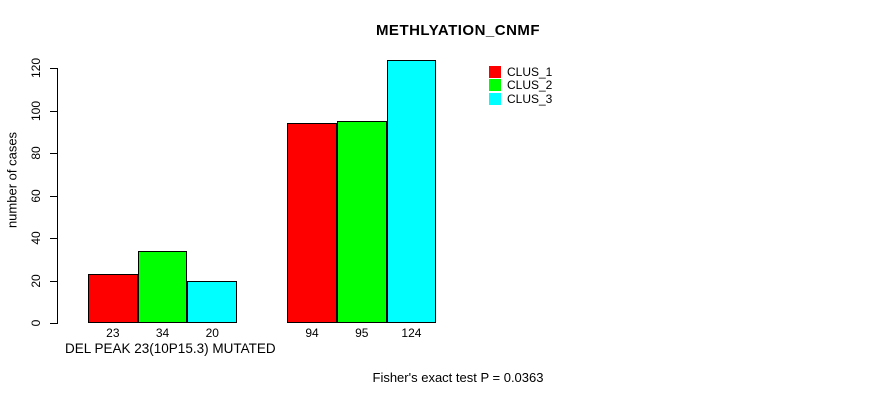  Describe the element at coordinates (411, 191) in the screenshot. I see `bar-clus_3-group2` at that location.